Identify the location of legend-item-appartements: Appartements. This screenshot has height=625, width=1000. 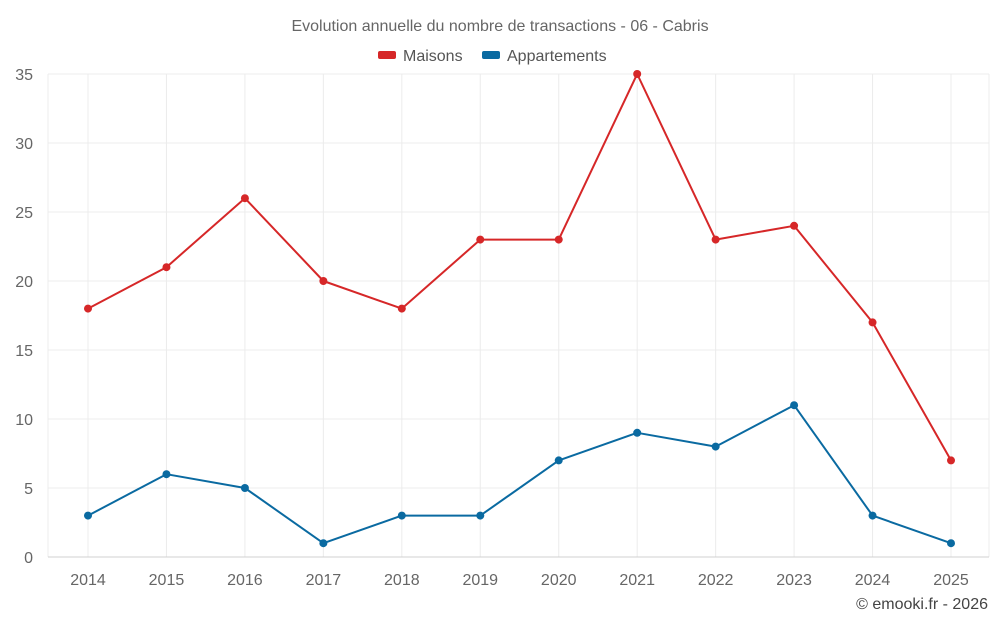
(544, 56).